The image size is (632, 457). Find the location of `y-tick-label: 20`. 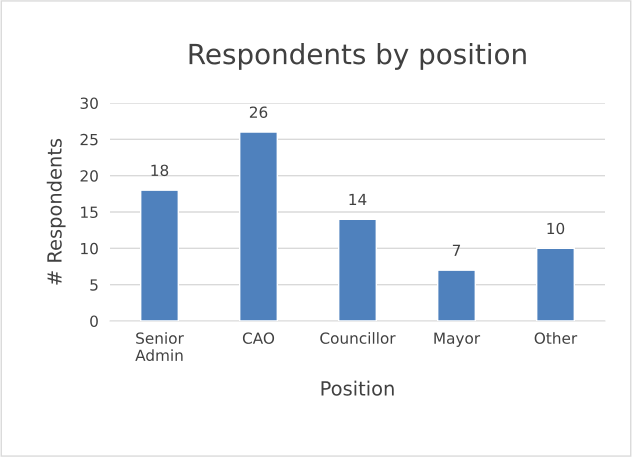

y-tick-label: 20 is located at coordinates (89, 176).